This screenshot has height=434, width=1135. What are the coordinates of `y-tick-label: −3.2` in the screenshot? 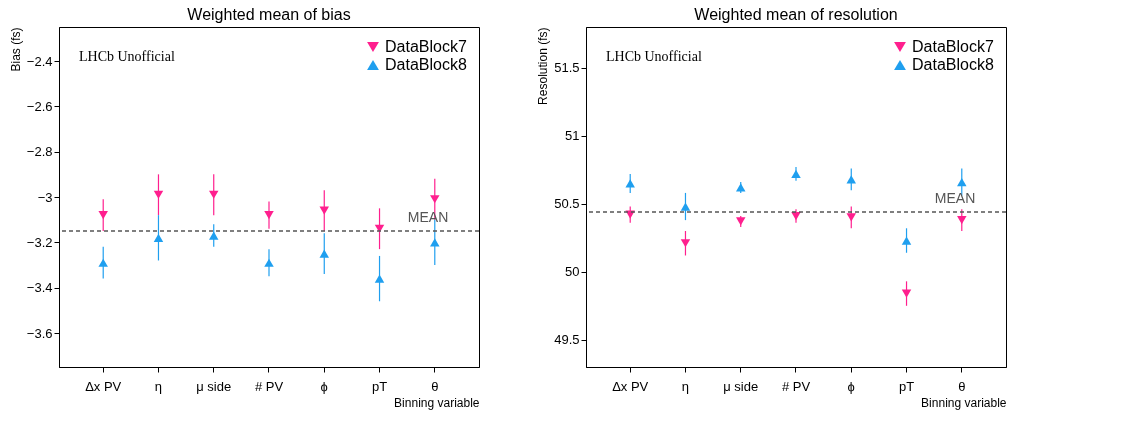 It's located at (39, 242).